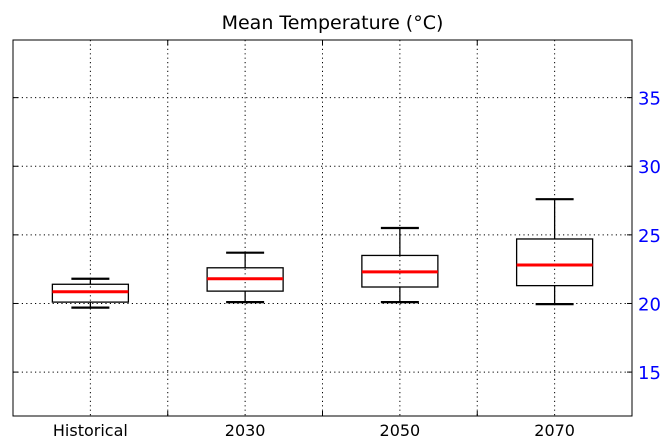 This screenshot has height=440, width=665. Describe the element at coordinates (554, 430) in the screenshot. I see `x-tick-label: 2070` at that location.